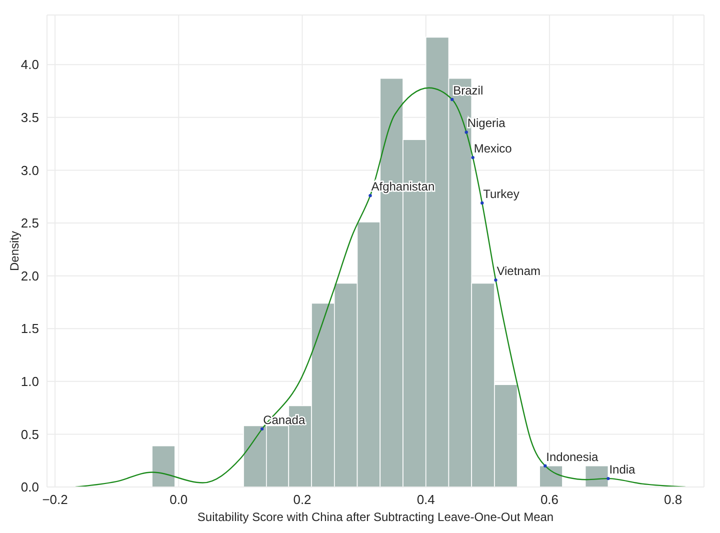 This screenshot has width=720, height=533. What do you see at coordinates (29, 434) in the screenshot?
I see `y-tick-label: 0.5` at bounding box center [29, 434].